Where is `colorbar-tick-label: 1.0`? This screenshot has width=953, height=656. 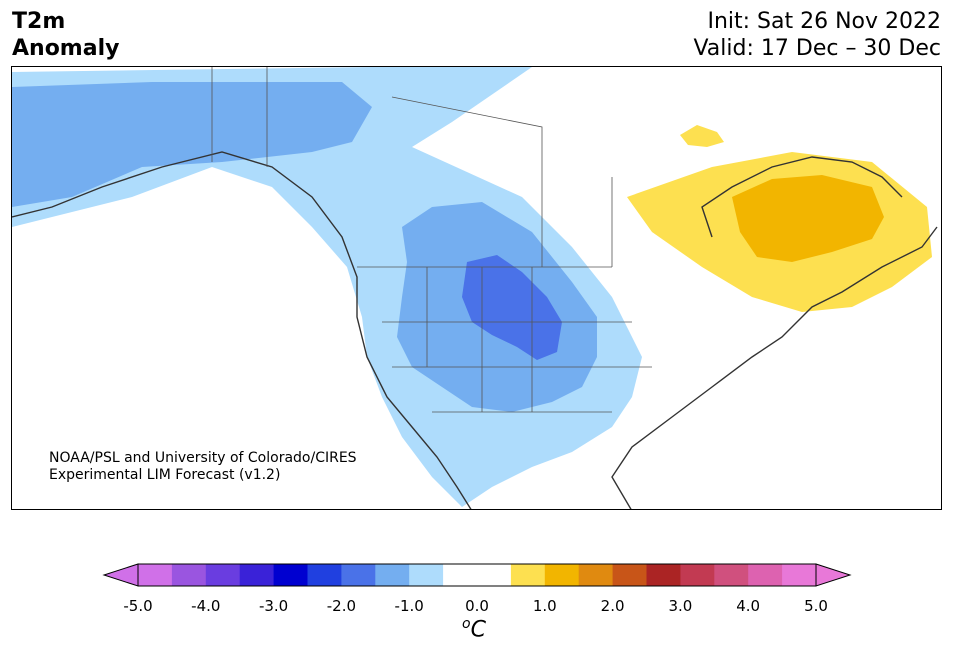
colorbar-tick-label: 1.0 is located at coordinates (544, 606).